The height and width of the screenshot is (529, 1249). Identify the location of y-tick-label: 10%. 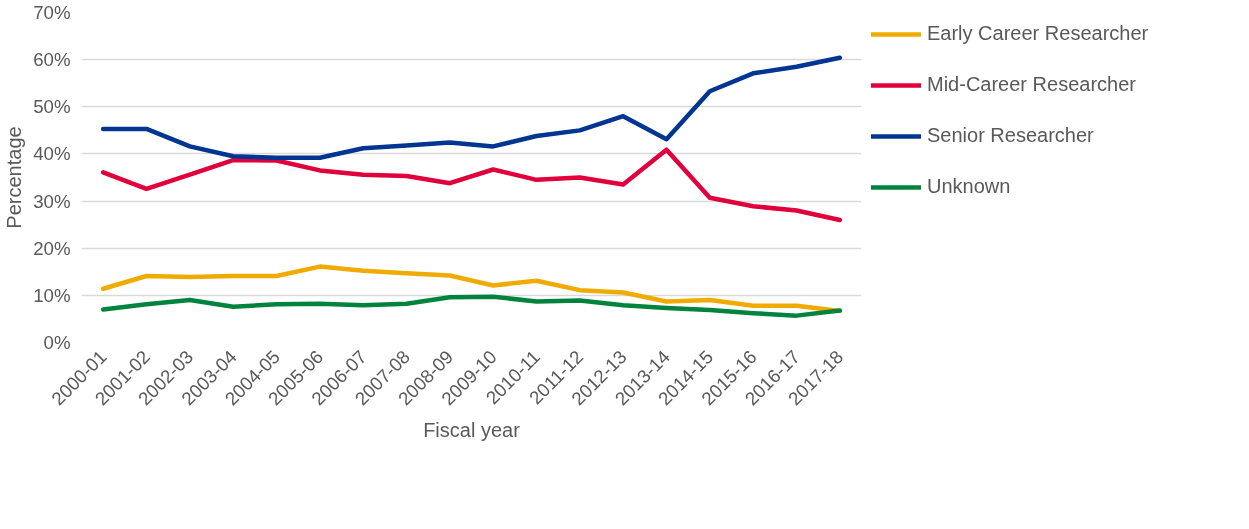
(52, 295).